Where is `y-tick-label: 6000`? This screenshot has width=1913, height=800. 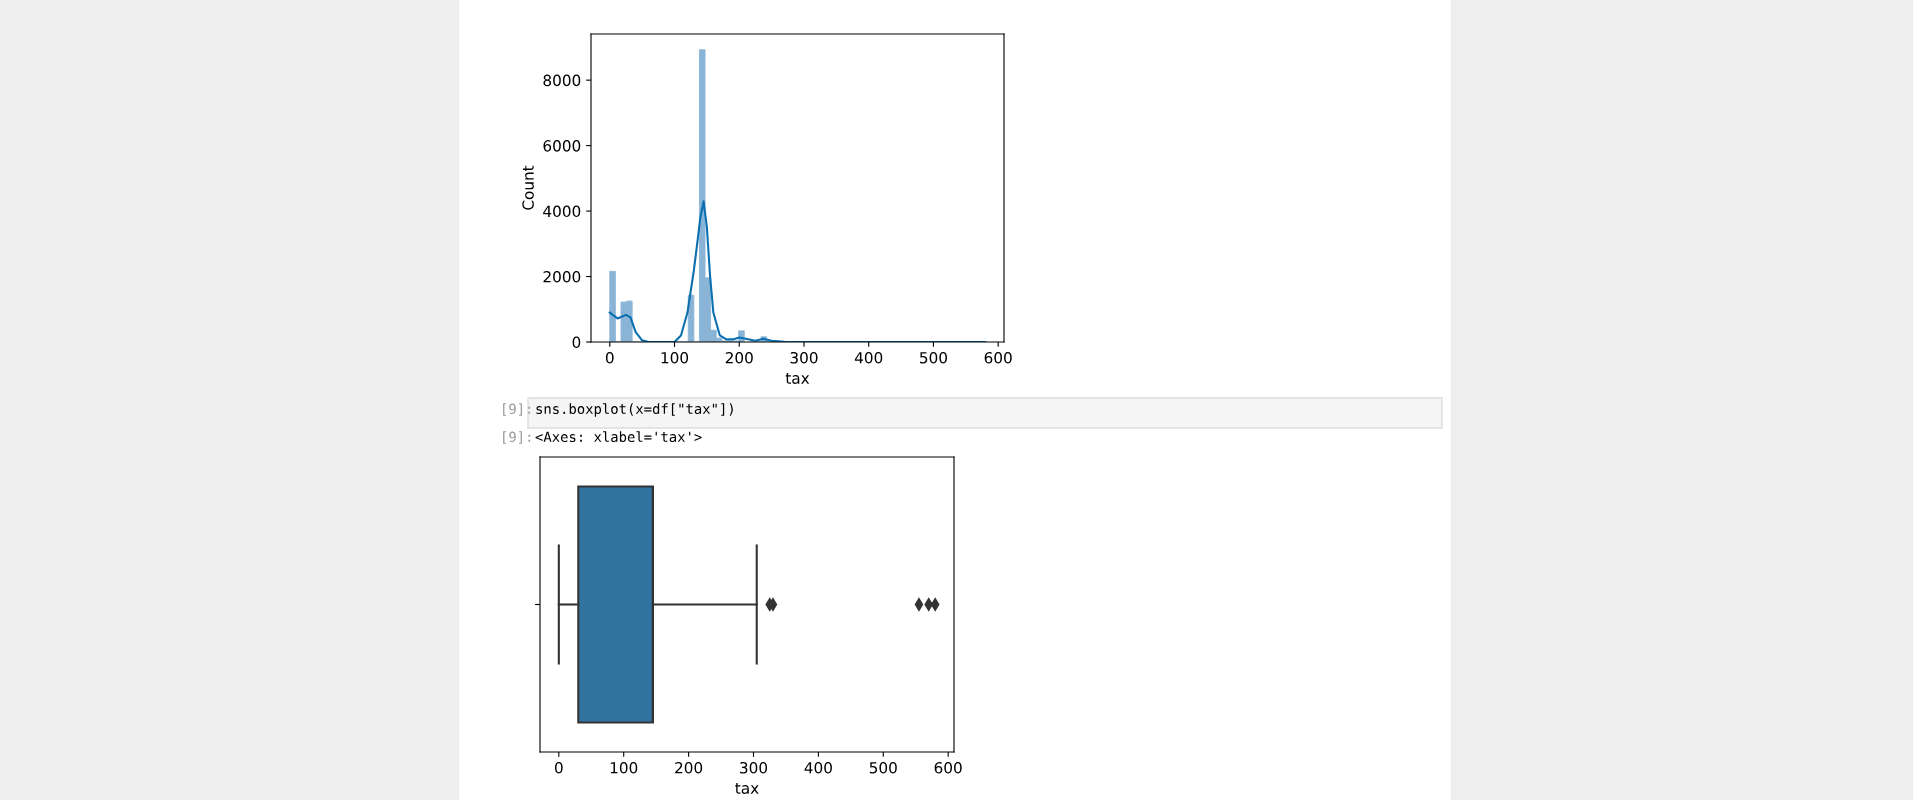 y-tick-label: 6000 is located at coordinates (562, 146).